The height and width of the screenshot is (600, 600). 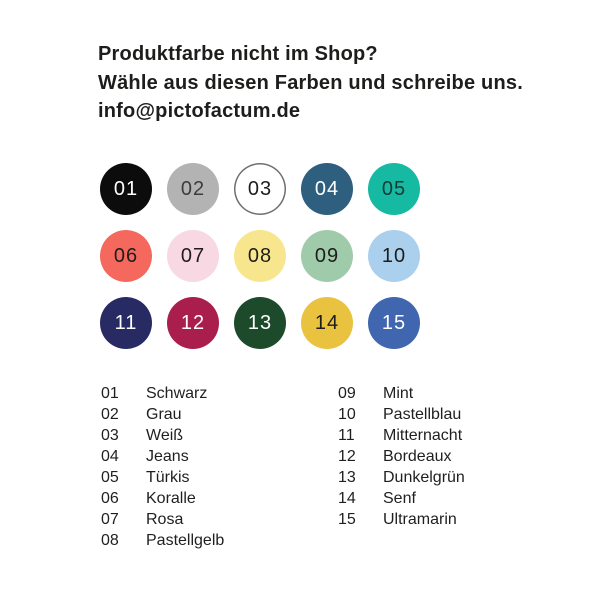 I want to click on swatch-number: 04, so click(x=327, y=188).